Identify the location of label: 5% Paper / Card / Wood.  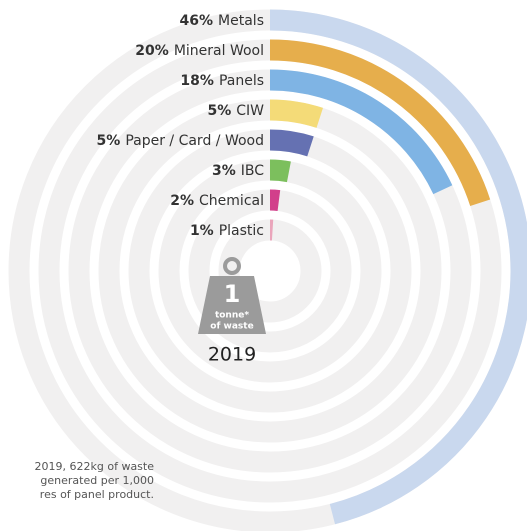
(180, 141).